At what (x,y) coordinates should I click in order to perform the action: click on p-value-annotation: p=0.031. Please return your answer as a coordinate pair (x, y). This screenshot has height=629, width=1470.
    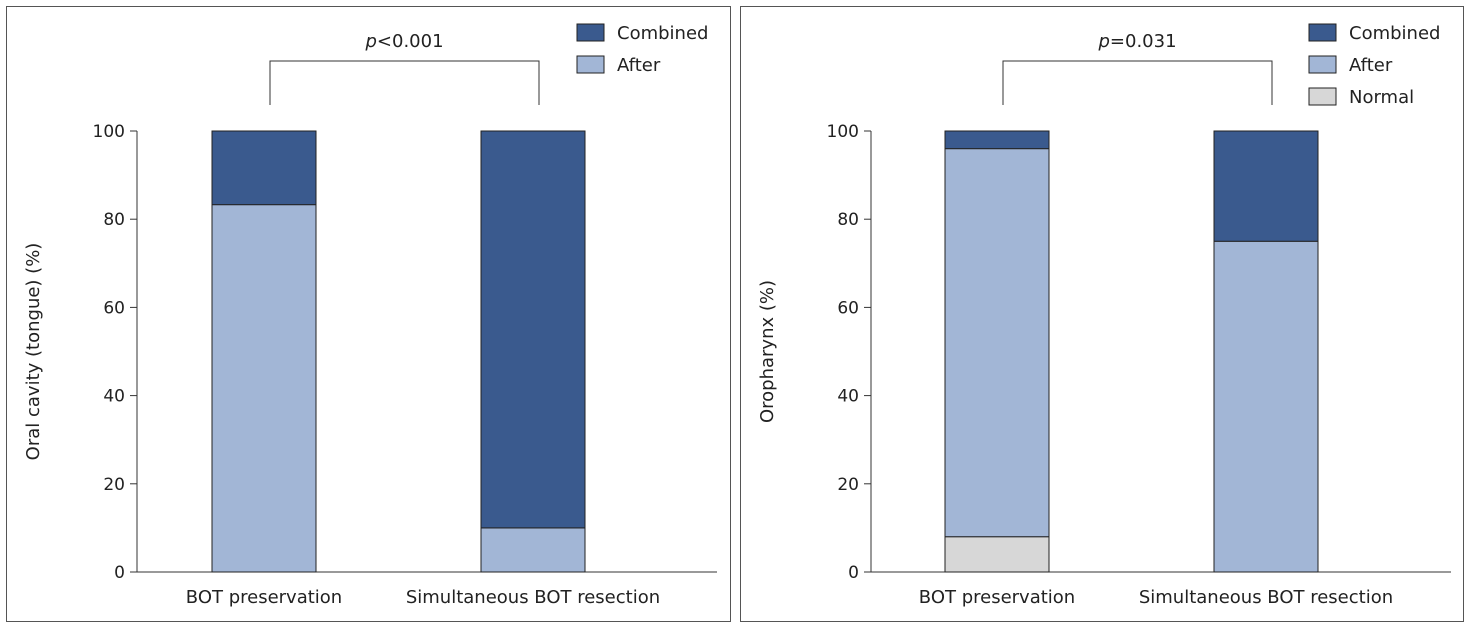
    Looking at the image, I should click on (1136, 41).